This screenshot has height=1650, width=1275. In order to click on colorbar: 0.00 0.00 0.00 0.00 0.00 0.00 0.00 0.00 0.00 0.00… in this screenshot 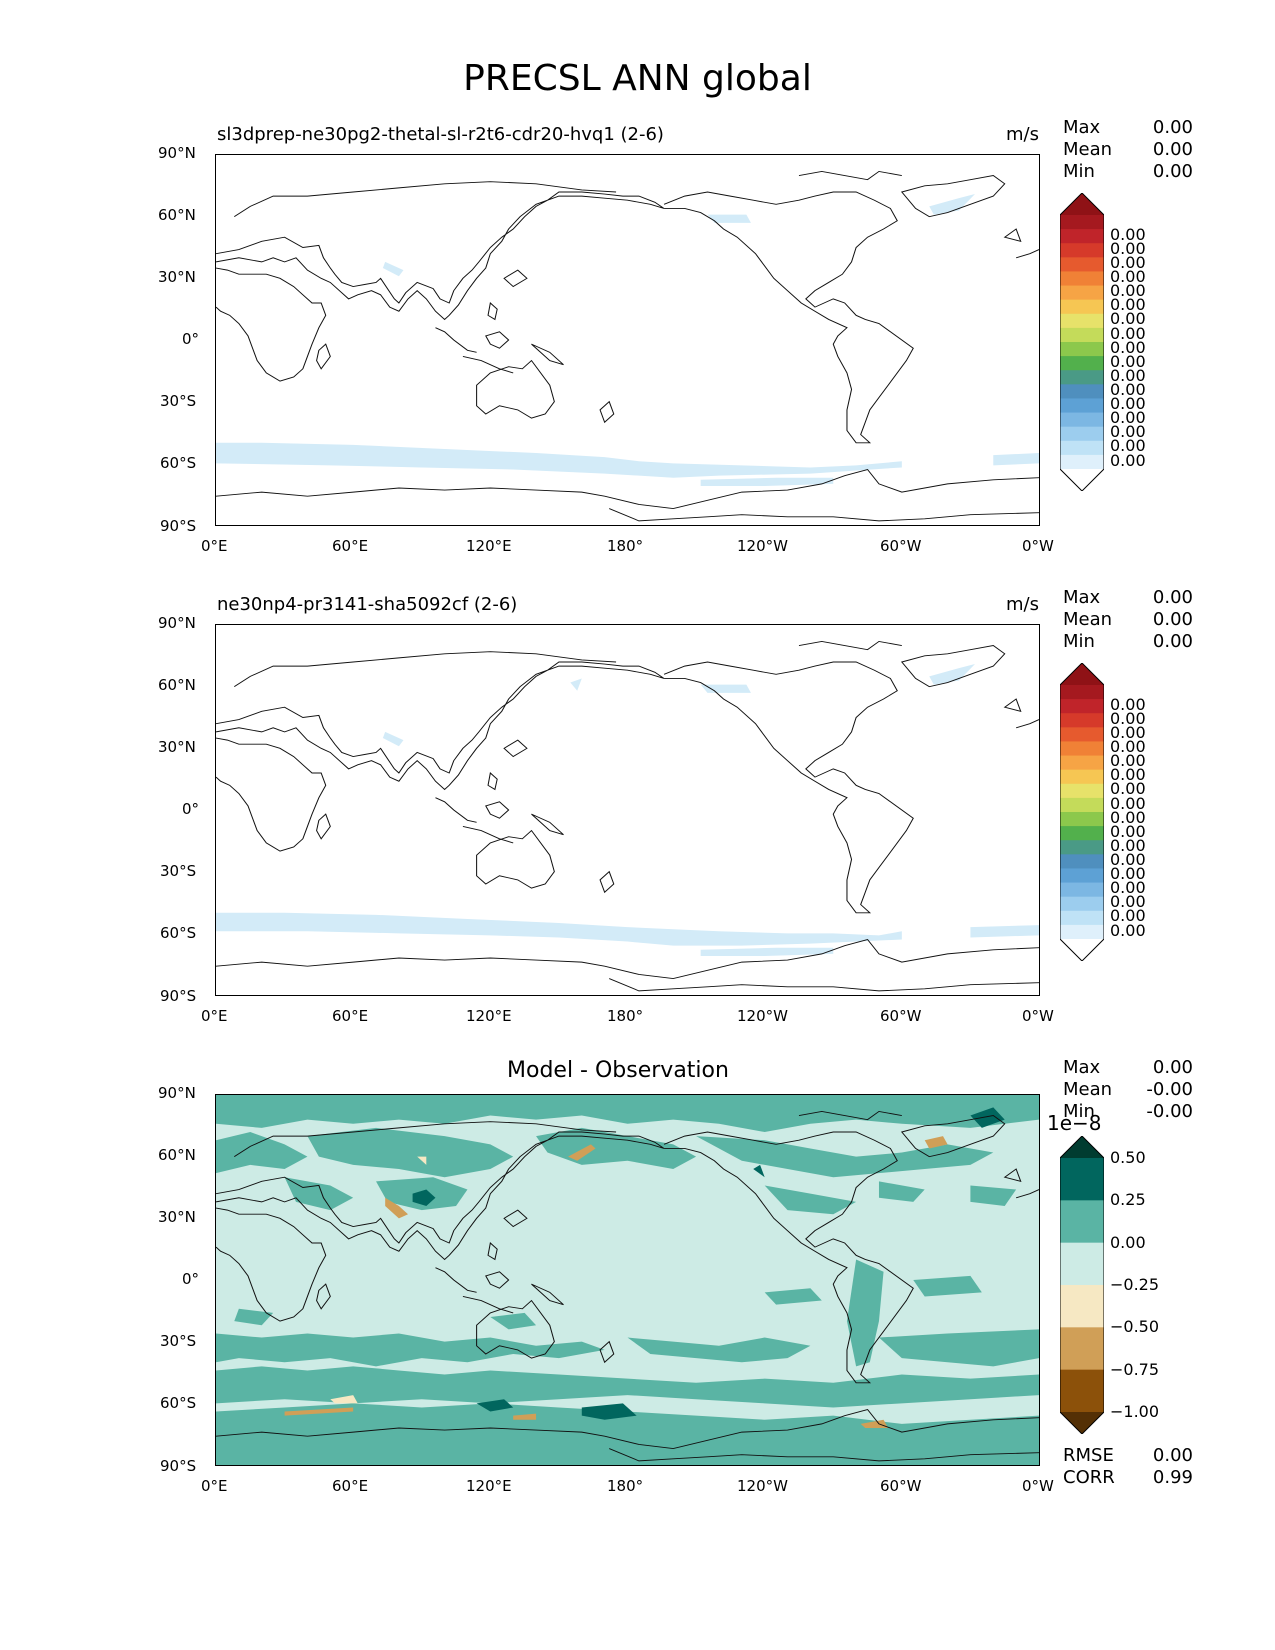, I will do `click(1102, 812)`.